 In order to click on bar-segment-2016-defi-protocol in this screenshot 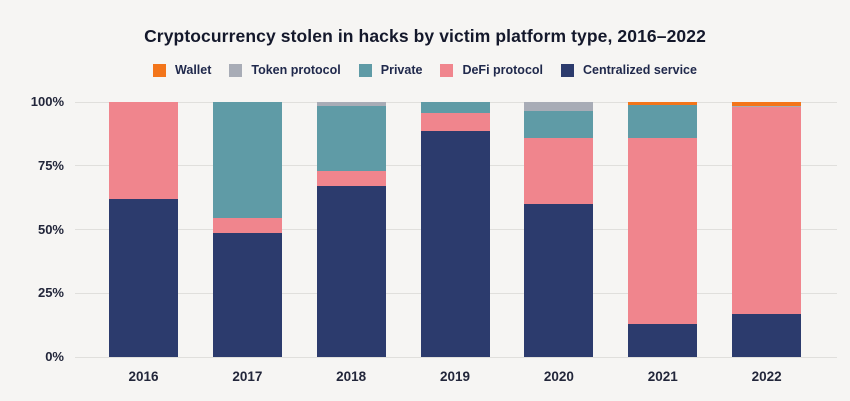, I will do `click(143, 150)`.